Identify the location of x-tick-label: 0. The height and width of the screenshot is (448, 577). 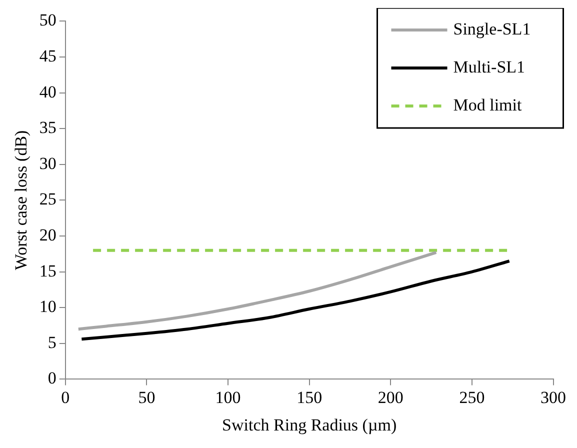
(65, 397).